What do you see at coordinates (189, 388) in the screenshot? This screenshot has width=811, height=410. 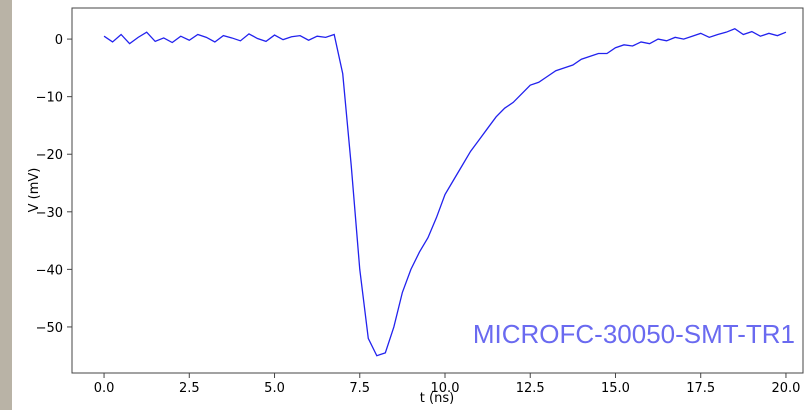 I see `x-tick-label: 2.5` at bounding box center [189, 388].